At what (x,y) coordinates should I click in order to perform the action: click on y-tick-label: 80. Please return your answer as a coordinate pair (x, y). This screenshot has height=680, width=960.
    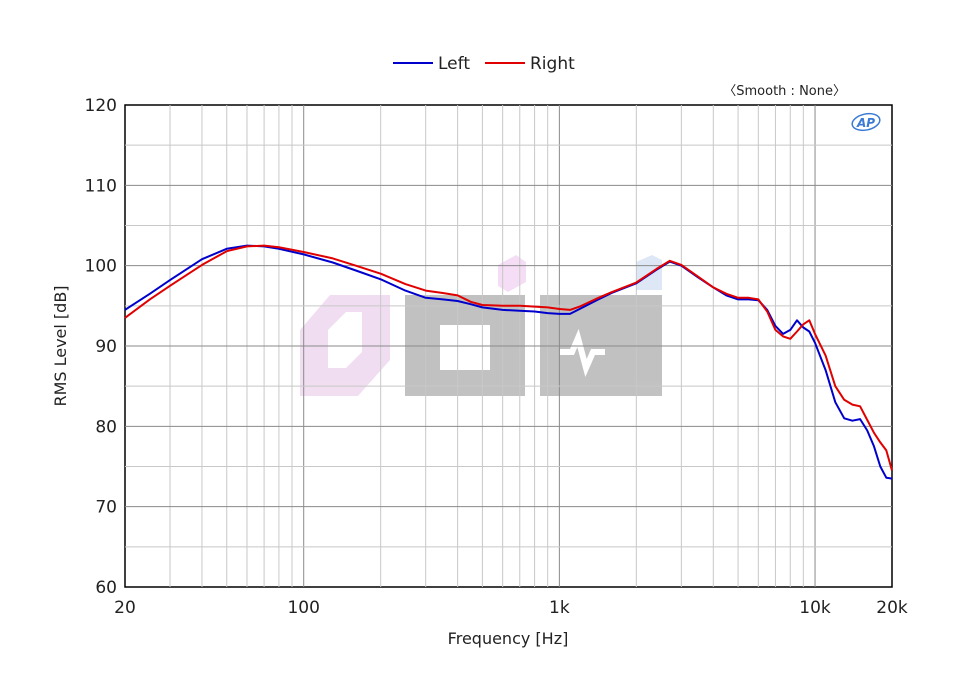
    Looking at the image, I should click on (106, 427).